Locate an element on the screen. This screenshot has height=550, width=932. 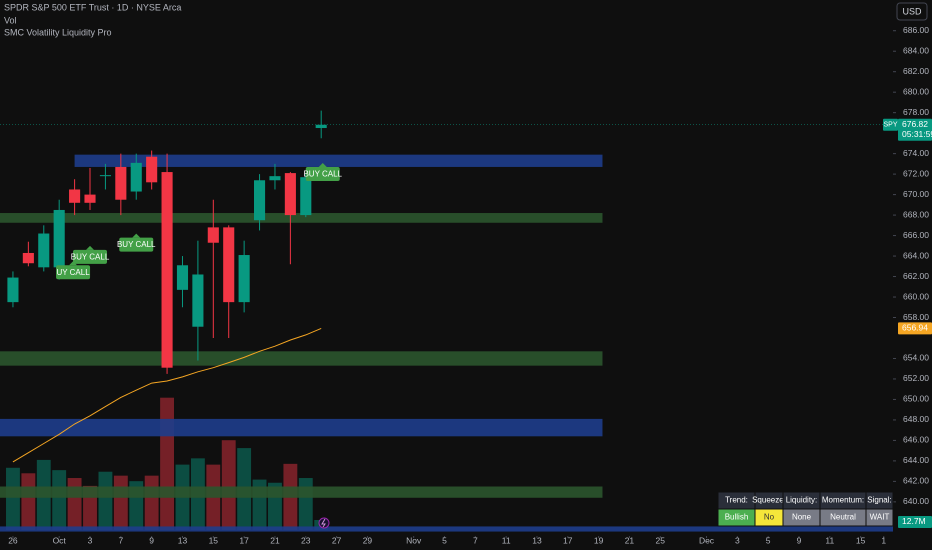
y-tick-label: 660.00 is located at coordinates (916, 296).